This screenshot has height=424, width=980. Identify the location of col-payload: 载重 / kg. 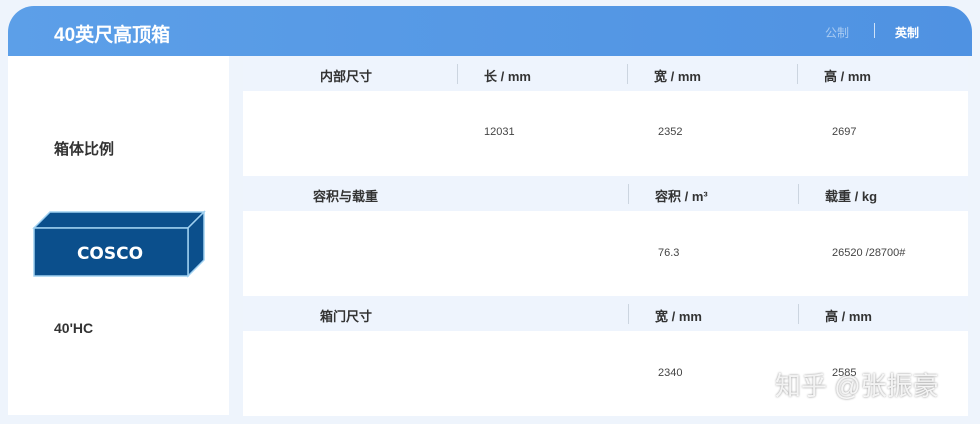
(851, 196).